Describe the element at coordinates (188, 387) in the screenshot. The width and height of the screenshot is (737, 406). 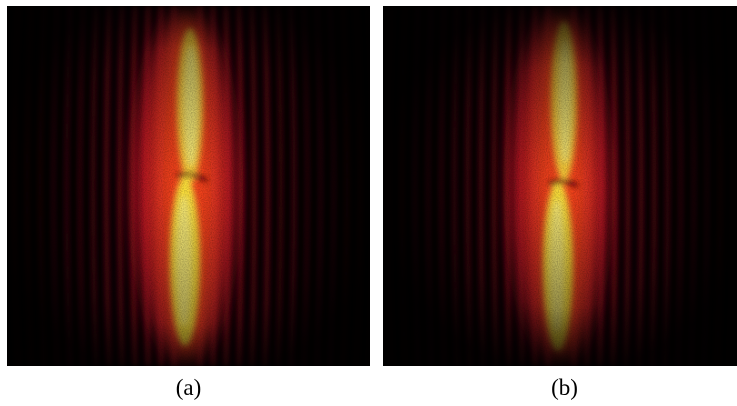
I see `panel-label-a: (a)` at that location.